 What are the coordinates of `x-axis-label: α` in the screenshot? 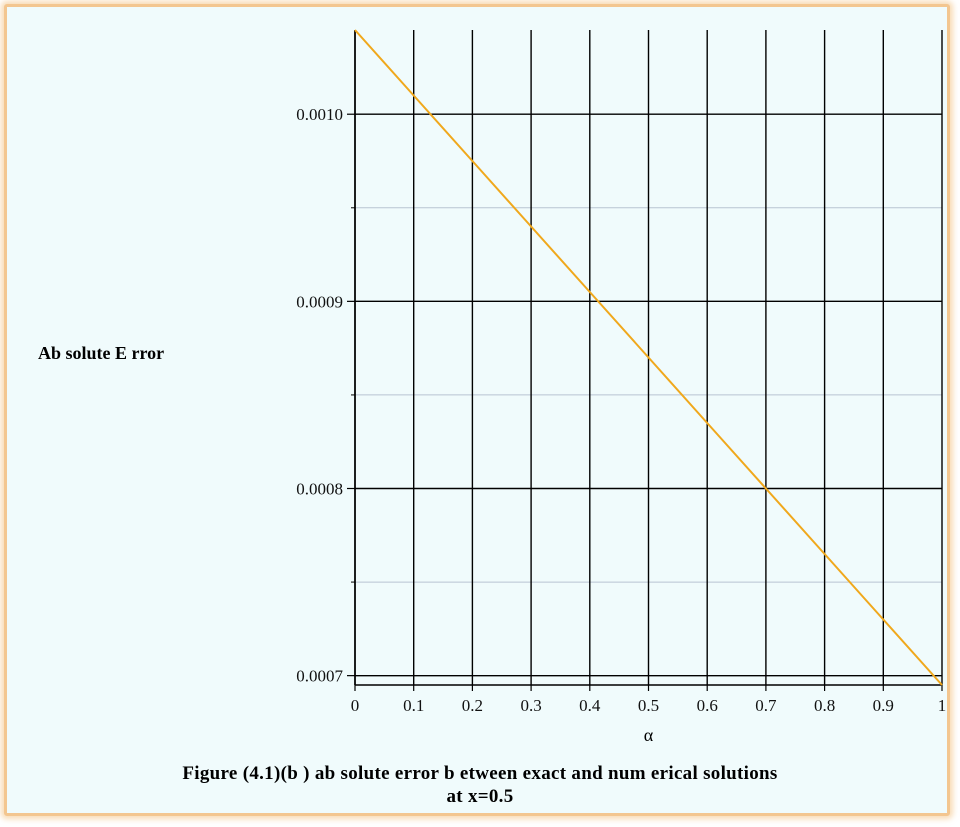 It's located at (649, 735).